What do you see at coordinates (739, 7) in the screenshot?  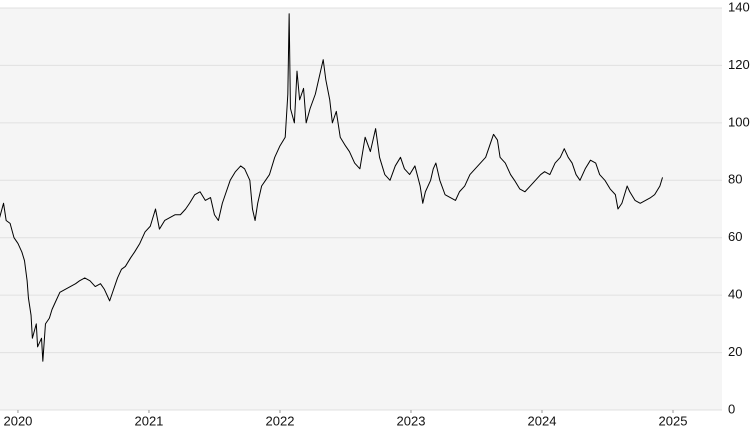 I see `y-tick-label: 140` at bounding box center [739, 7].